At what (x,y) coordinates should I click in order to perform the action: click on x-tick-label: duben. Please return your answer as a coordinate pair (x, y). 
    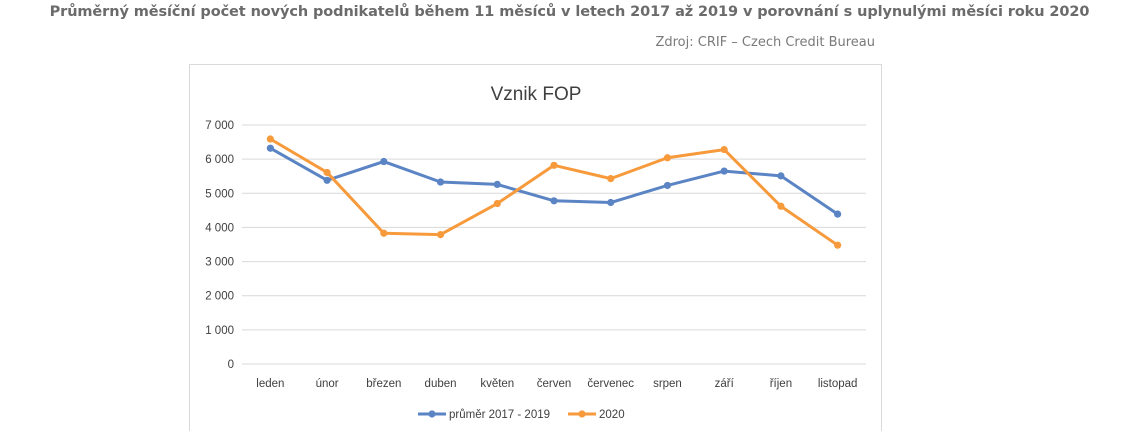
    Looking at the image, I should click on (441, 384).